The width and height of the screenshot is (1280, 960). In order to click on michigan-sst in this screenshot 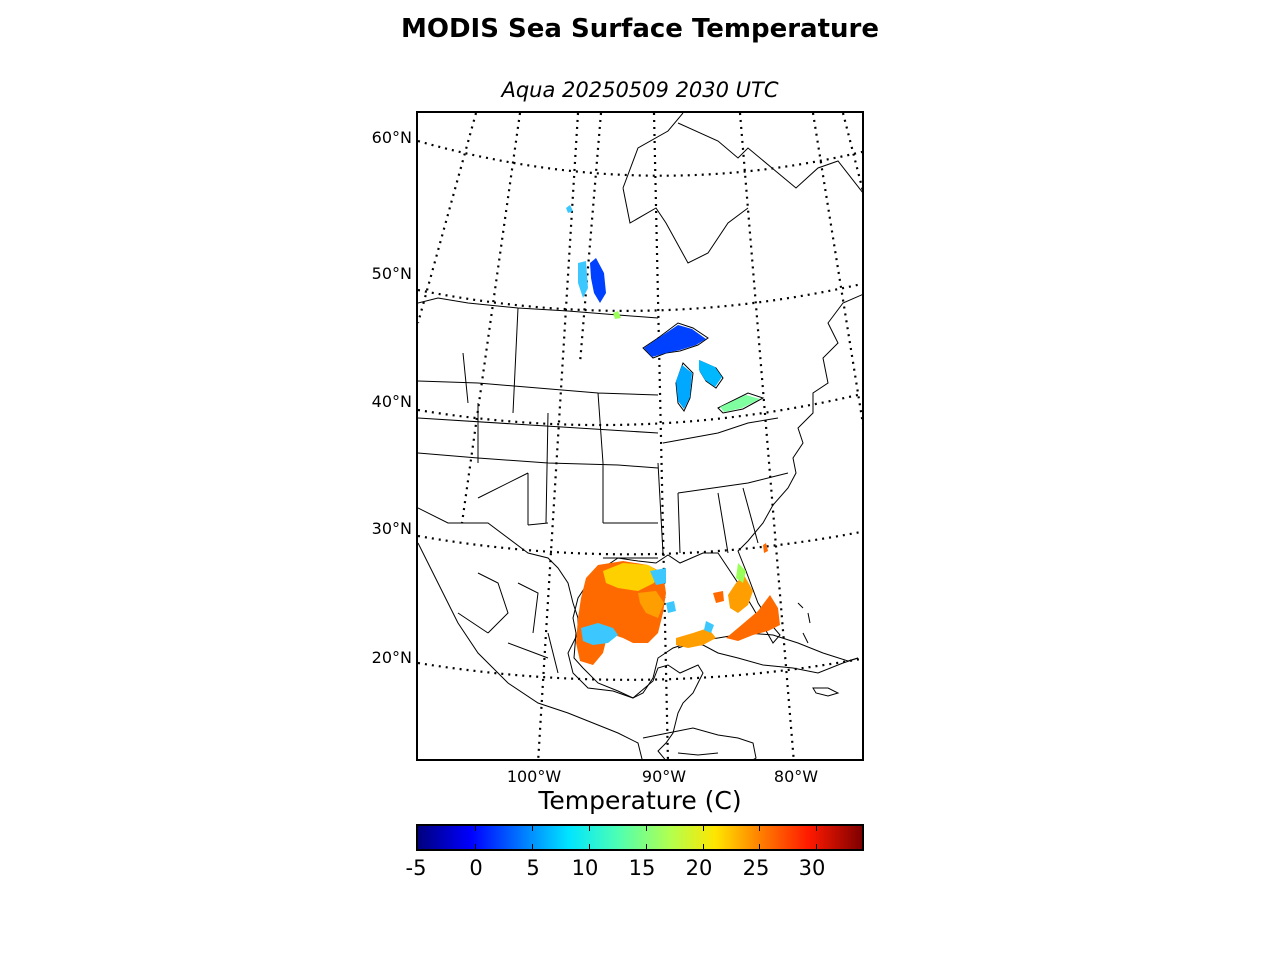, I will do `click(684, 387)`.